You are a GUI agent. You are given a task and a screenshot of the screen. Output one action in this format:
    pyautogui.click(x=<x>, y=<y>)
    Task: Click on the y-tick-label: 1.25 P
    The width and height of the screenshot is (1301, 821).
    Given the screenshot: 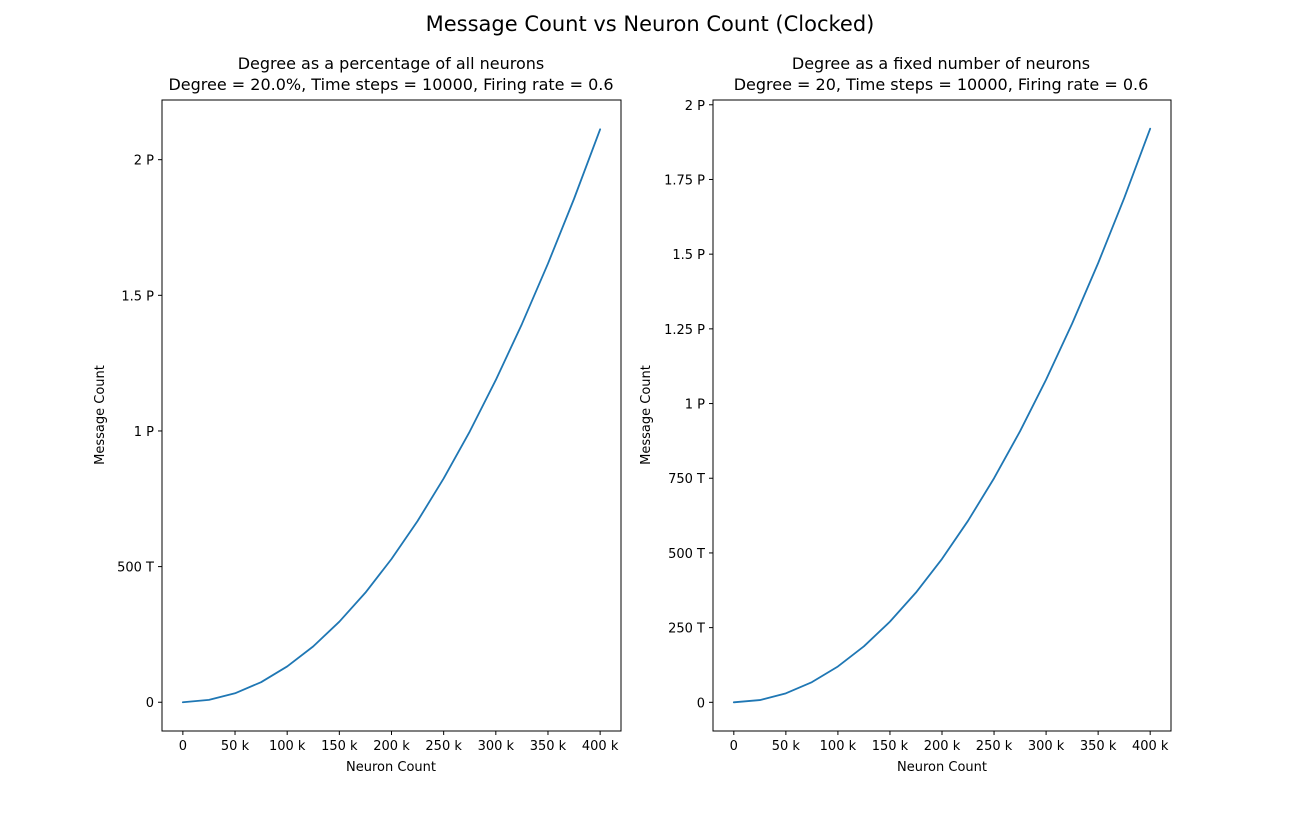 What is the action you would take?
    pyautogui.click(x=684, y=330)
    